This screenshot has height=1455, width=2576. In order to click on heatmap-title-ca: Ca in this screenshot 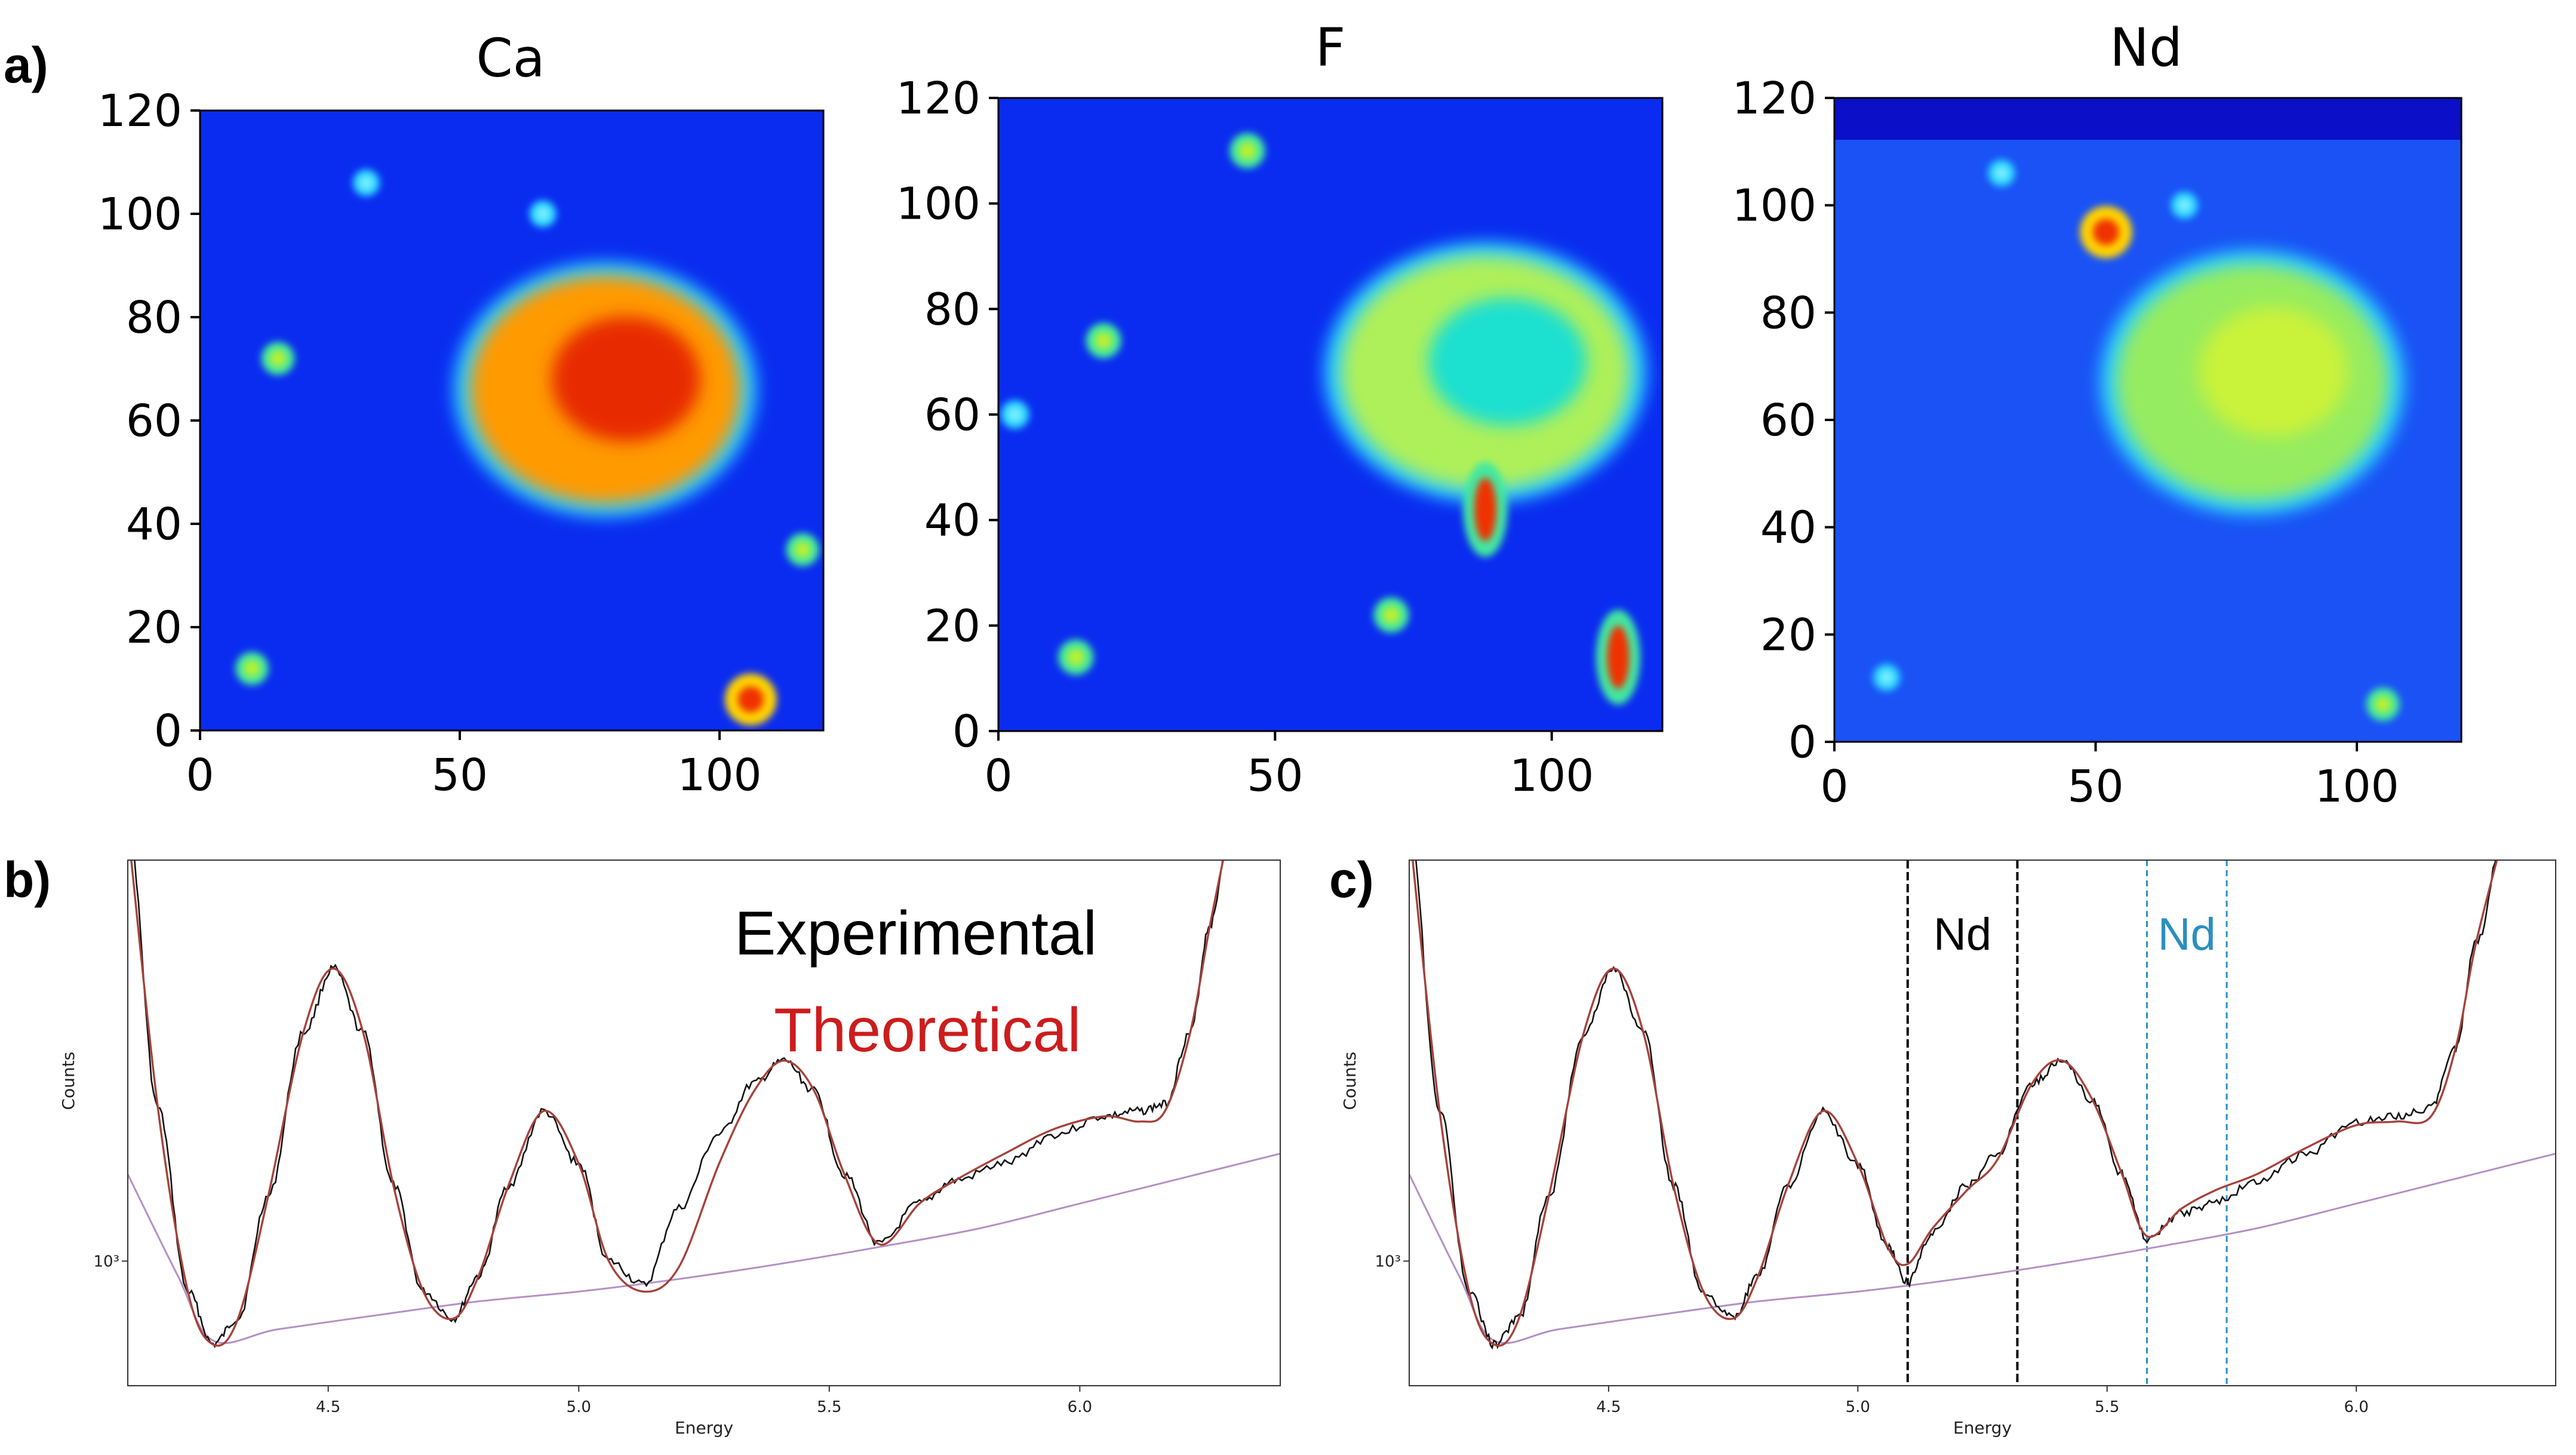, I will do `click(510, 58)`.